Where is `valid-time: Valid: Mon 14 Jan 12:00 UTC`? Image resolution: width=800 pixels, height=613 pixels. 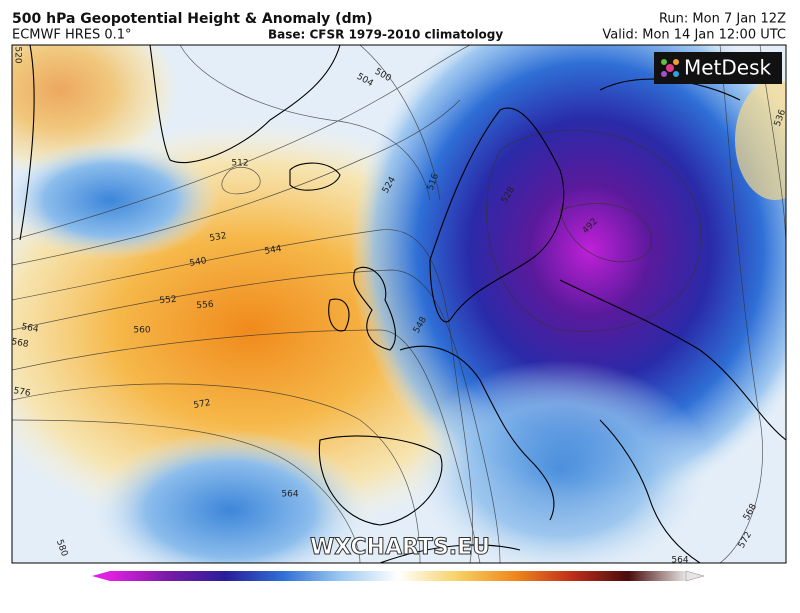
valid-time: Valid: Mon 14 Jan 12:00 UTC is located at coordinates (694, 35).